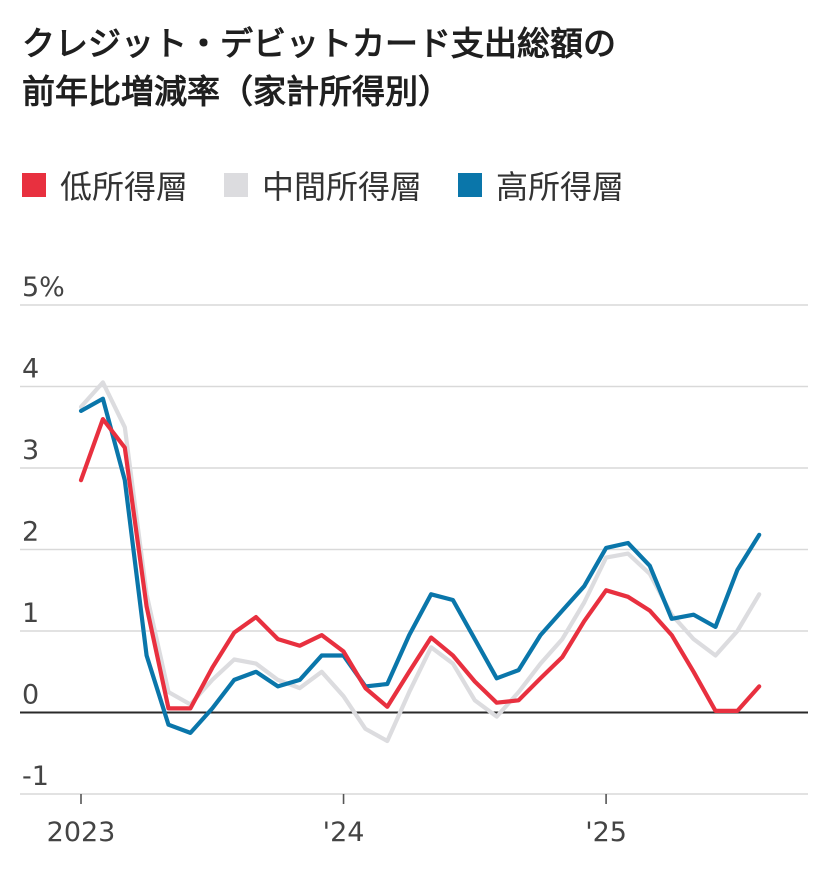  Describe the element at coordinates (560, 187) in the screenshot. I see `legend-label-high-income: 高所得層` at that location.